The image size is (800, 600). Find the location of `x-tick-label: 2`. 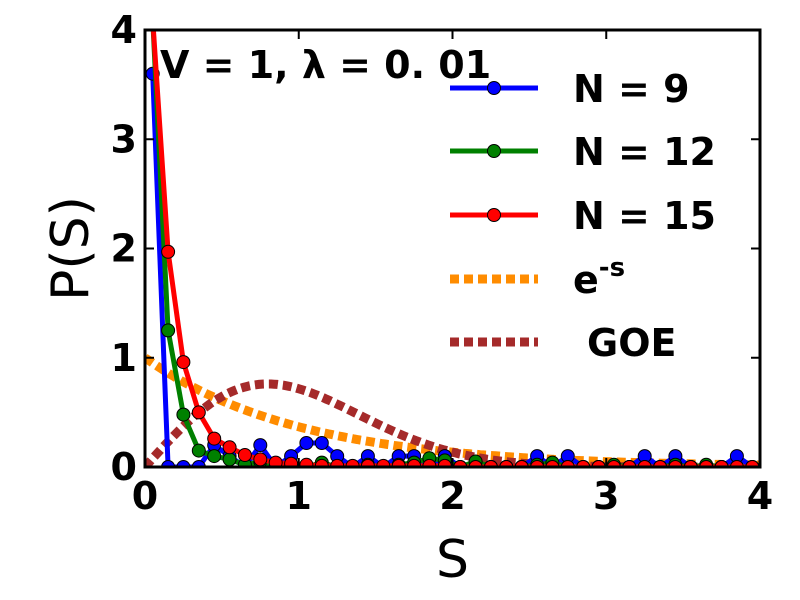

x-tick-label: 2 is located at coordinates (452, 496).